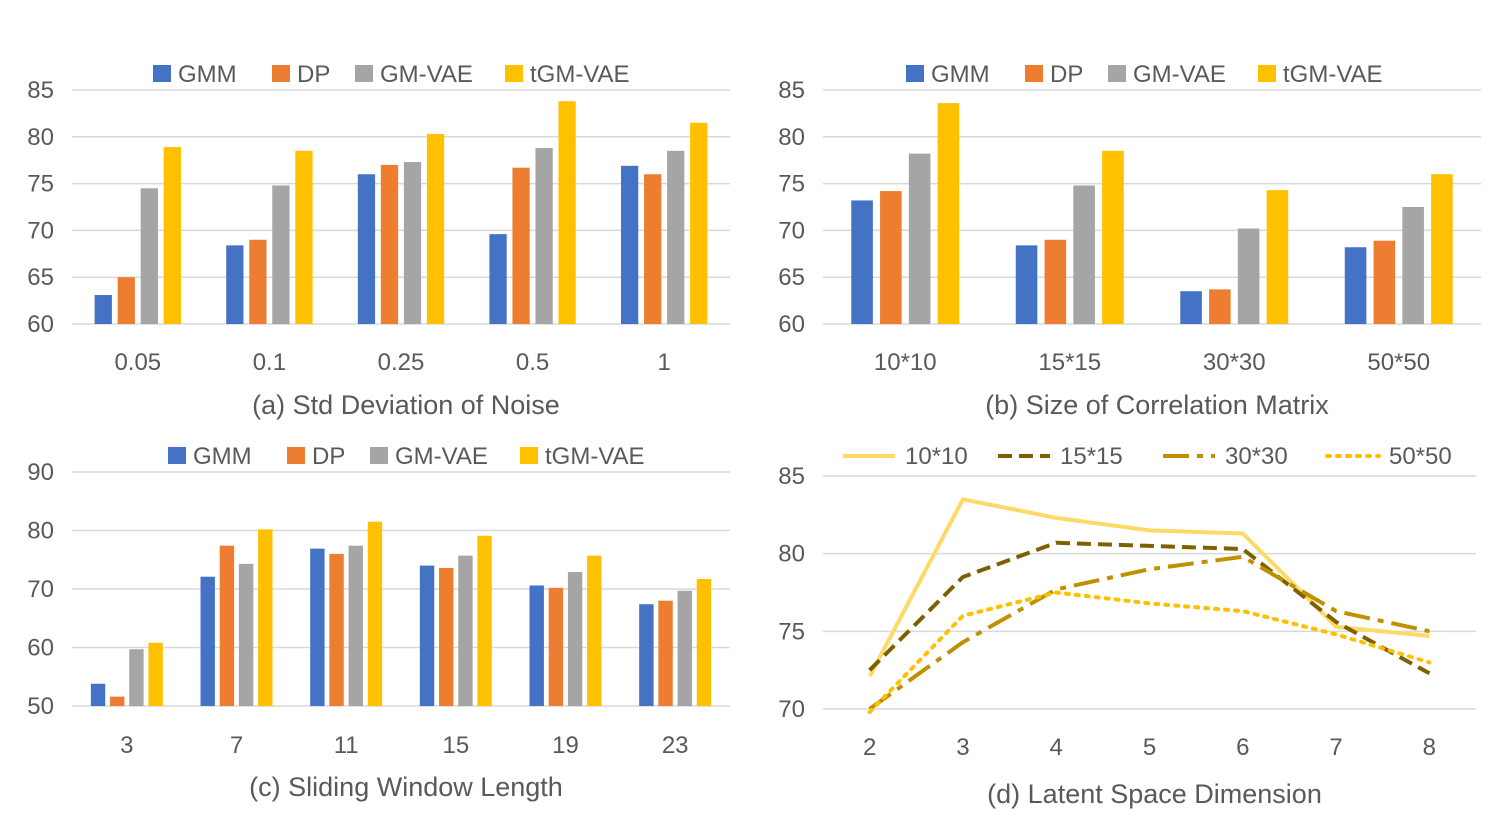 The height and width of the screenshot is (840, 1502). What do you see at coordinates (1157, 405) in the screenshot?
I see `chart-caption: (b) Size of Correlation Matrix` at bounding box center [1157, 405].